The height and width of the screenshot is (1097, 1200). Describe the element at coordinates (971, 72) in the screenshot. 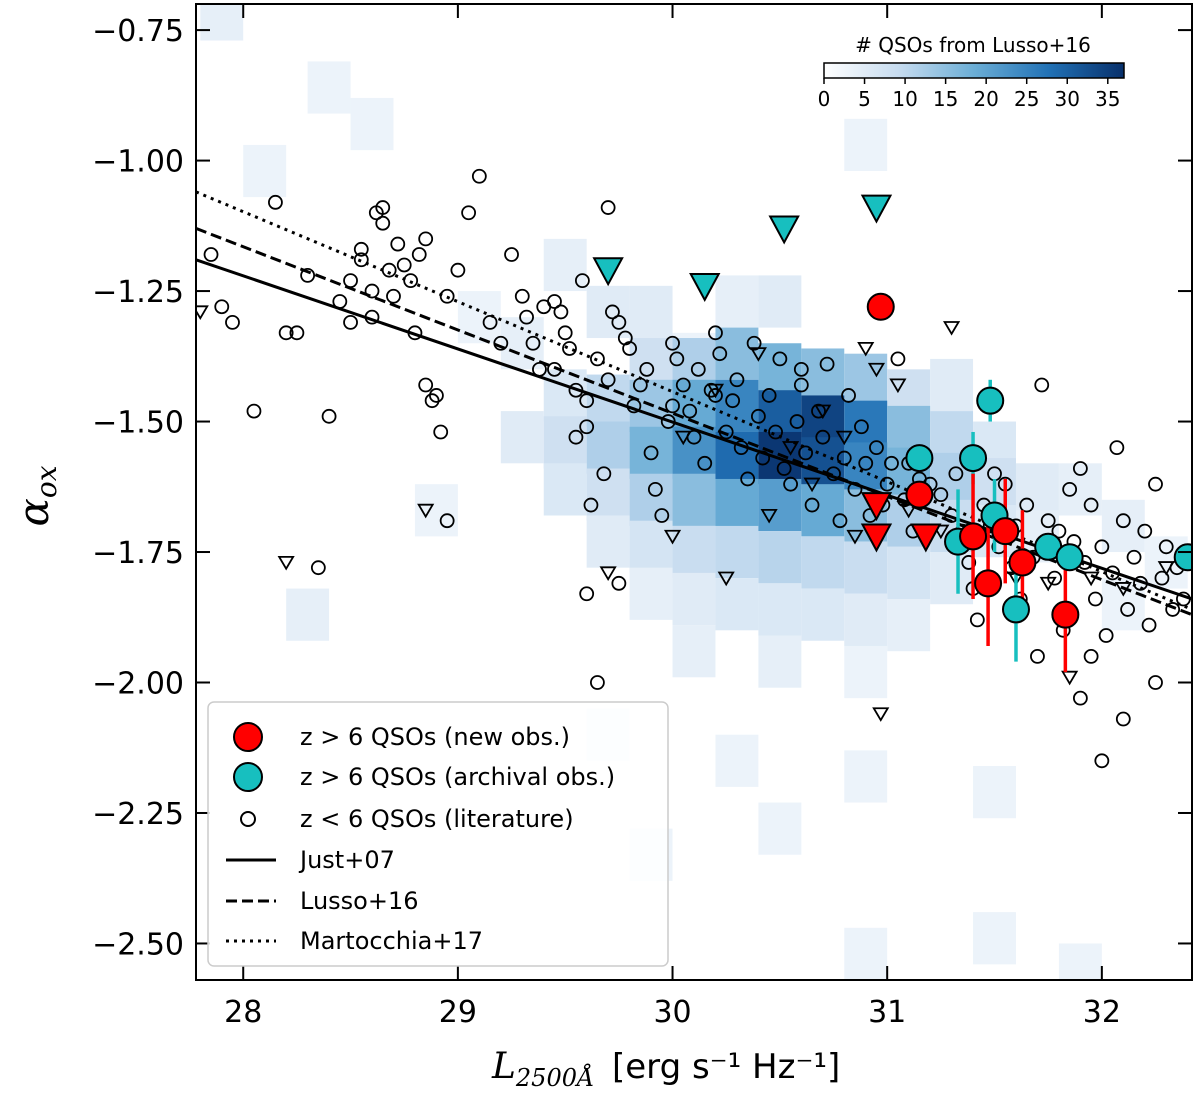

I see `colorbar: # QSOs from Lusso+16 0 5 10 15 20 25 30 35` at that location.